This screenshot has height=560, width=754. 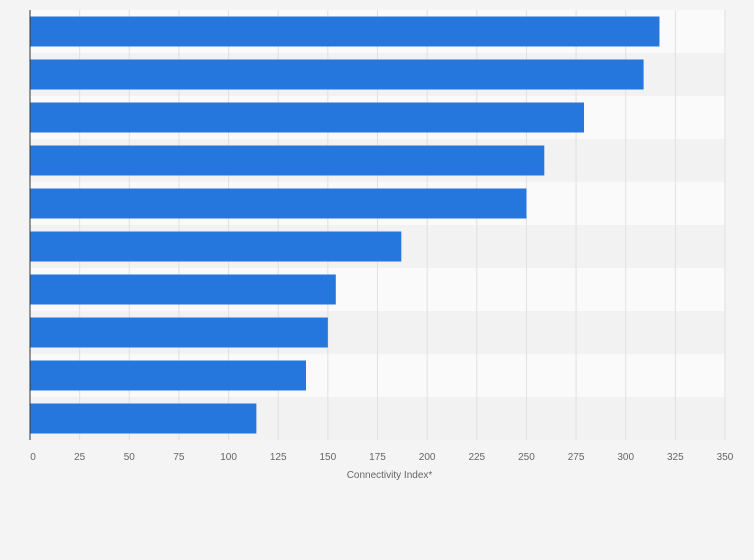 What do you see at coordinates (328, 457) in the screenshot?
I see `x-tick-label: 150` at bounding box center [328, 457].